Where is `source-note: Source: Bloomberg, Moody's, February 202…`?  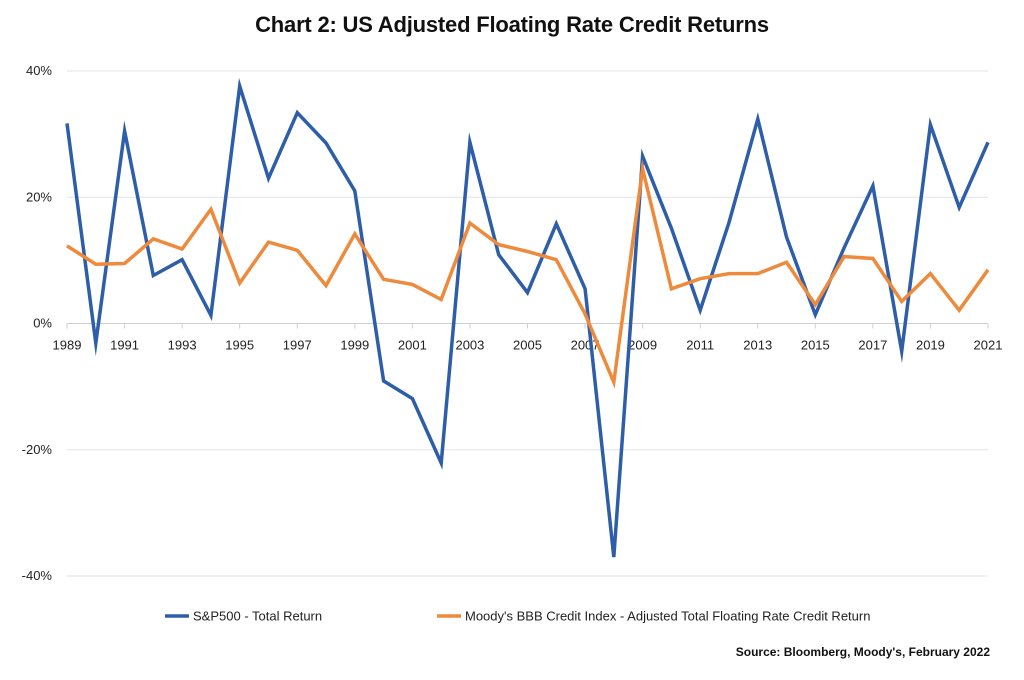
source-note: Source: Bloomberg, Moody's, February 202… is located at coordinates (862, 652).